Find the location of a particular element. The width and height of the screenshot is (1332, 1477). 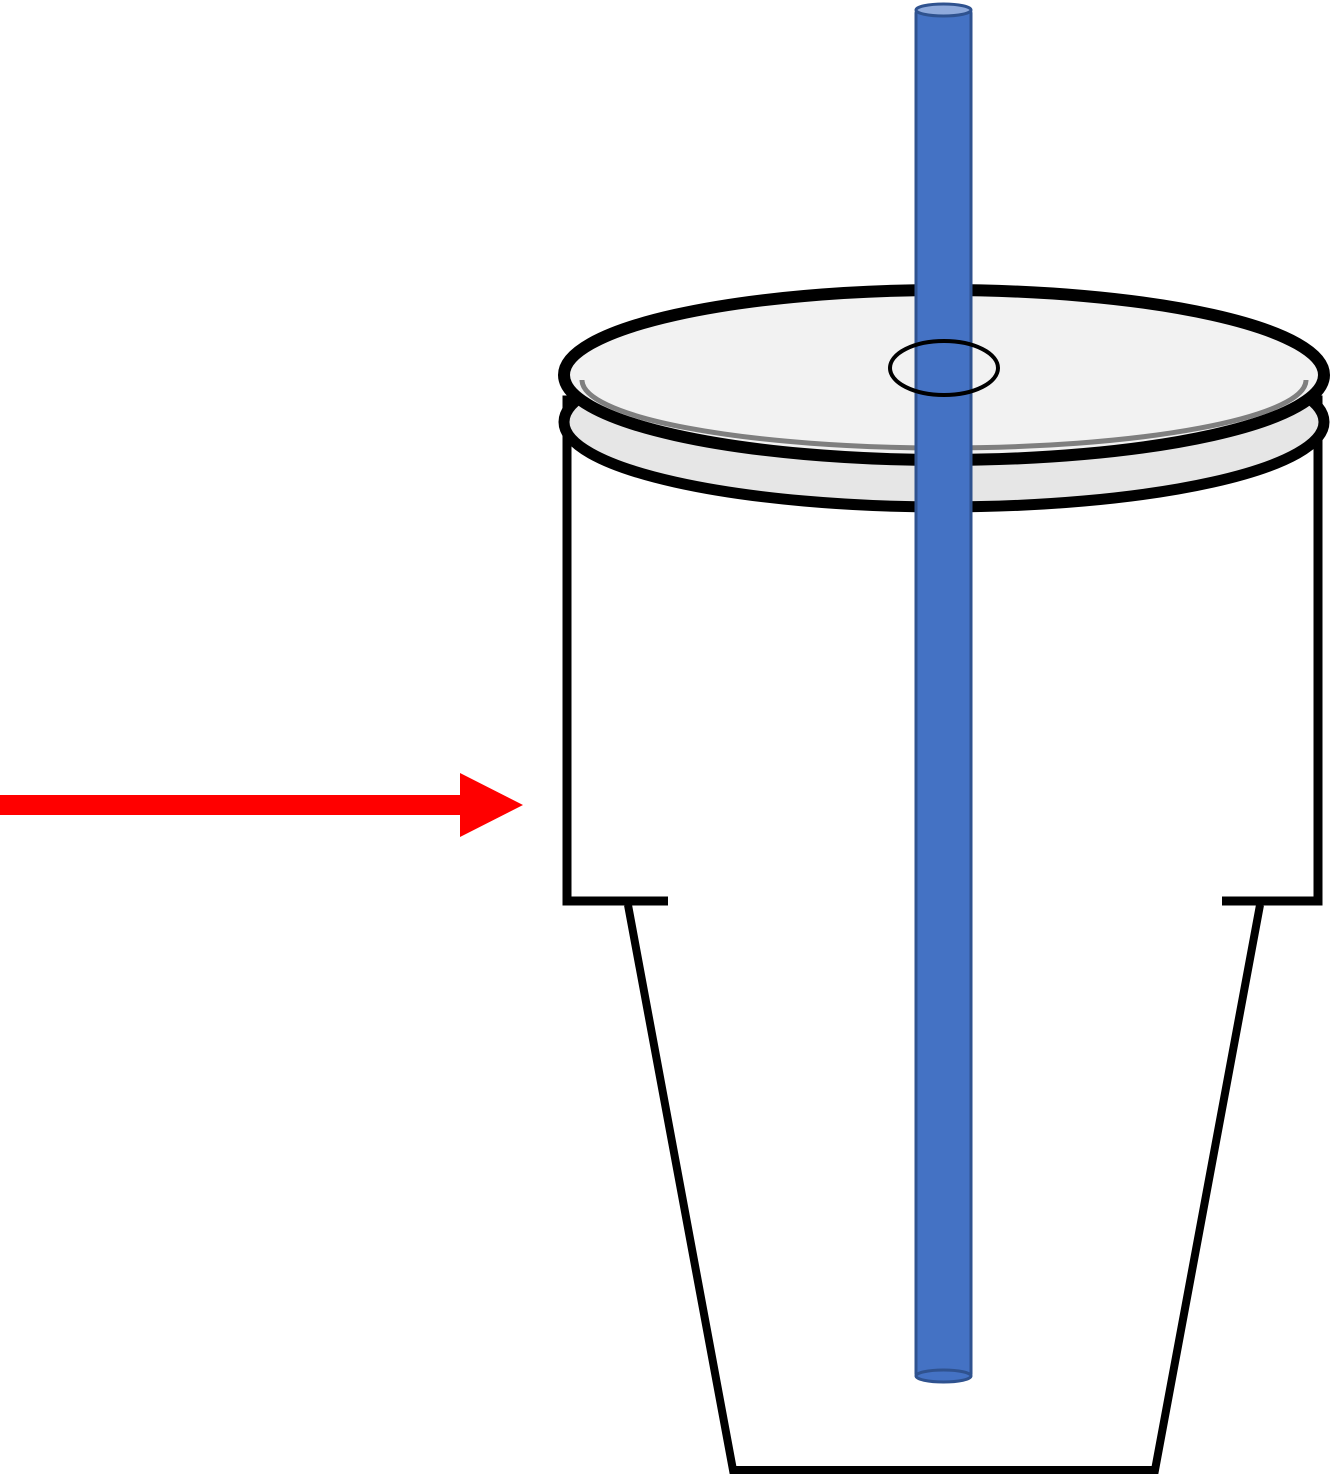

arrow-shaft is located at coordinates (231, 805).